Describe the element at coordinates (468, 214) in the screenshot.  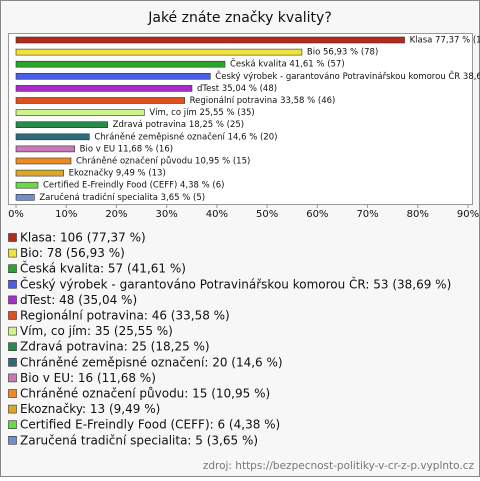
I see `x-tick-label: 90%` at that location.